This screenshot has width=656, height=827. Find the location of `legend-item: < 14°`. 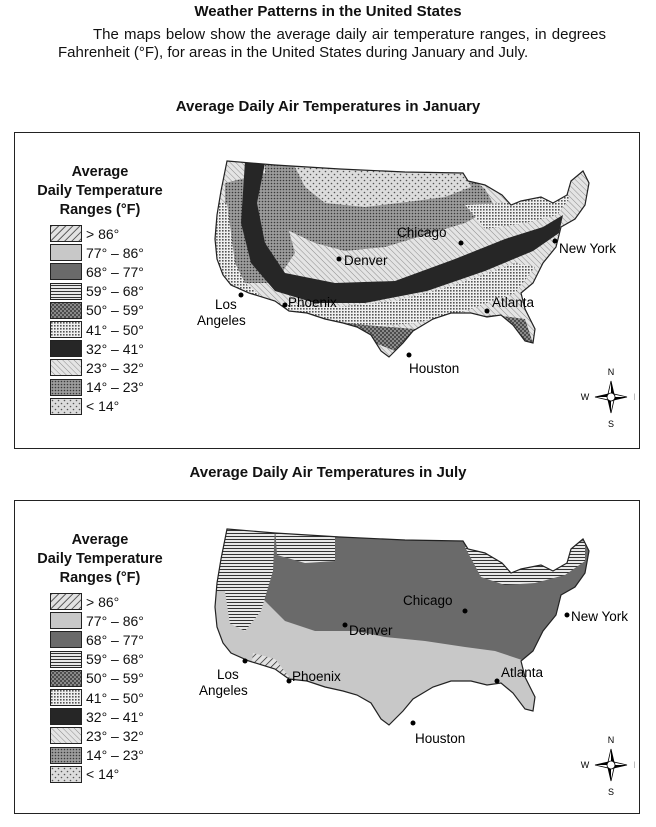

legend-item: < 14° is located at coordinates (112, 406).